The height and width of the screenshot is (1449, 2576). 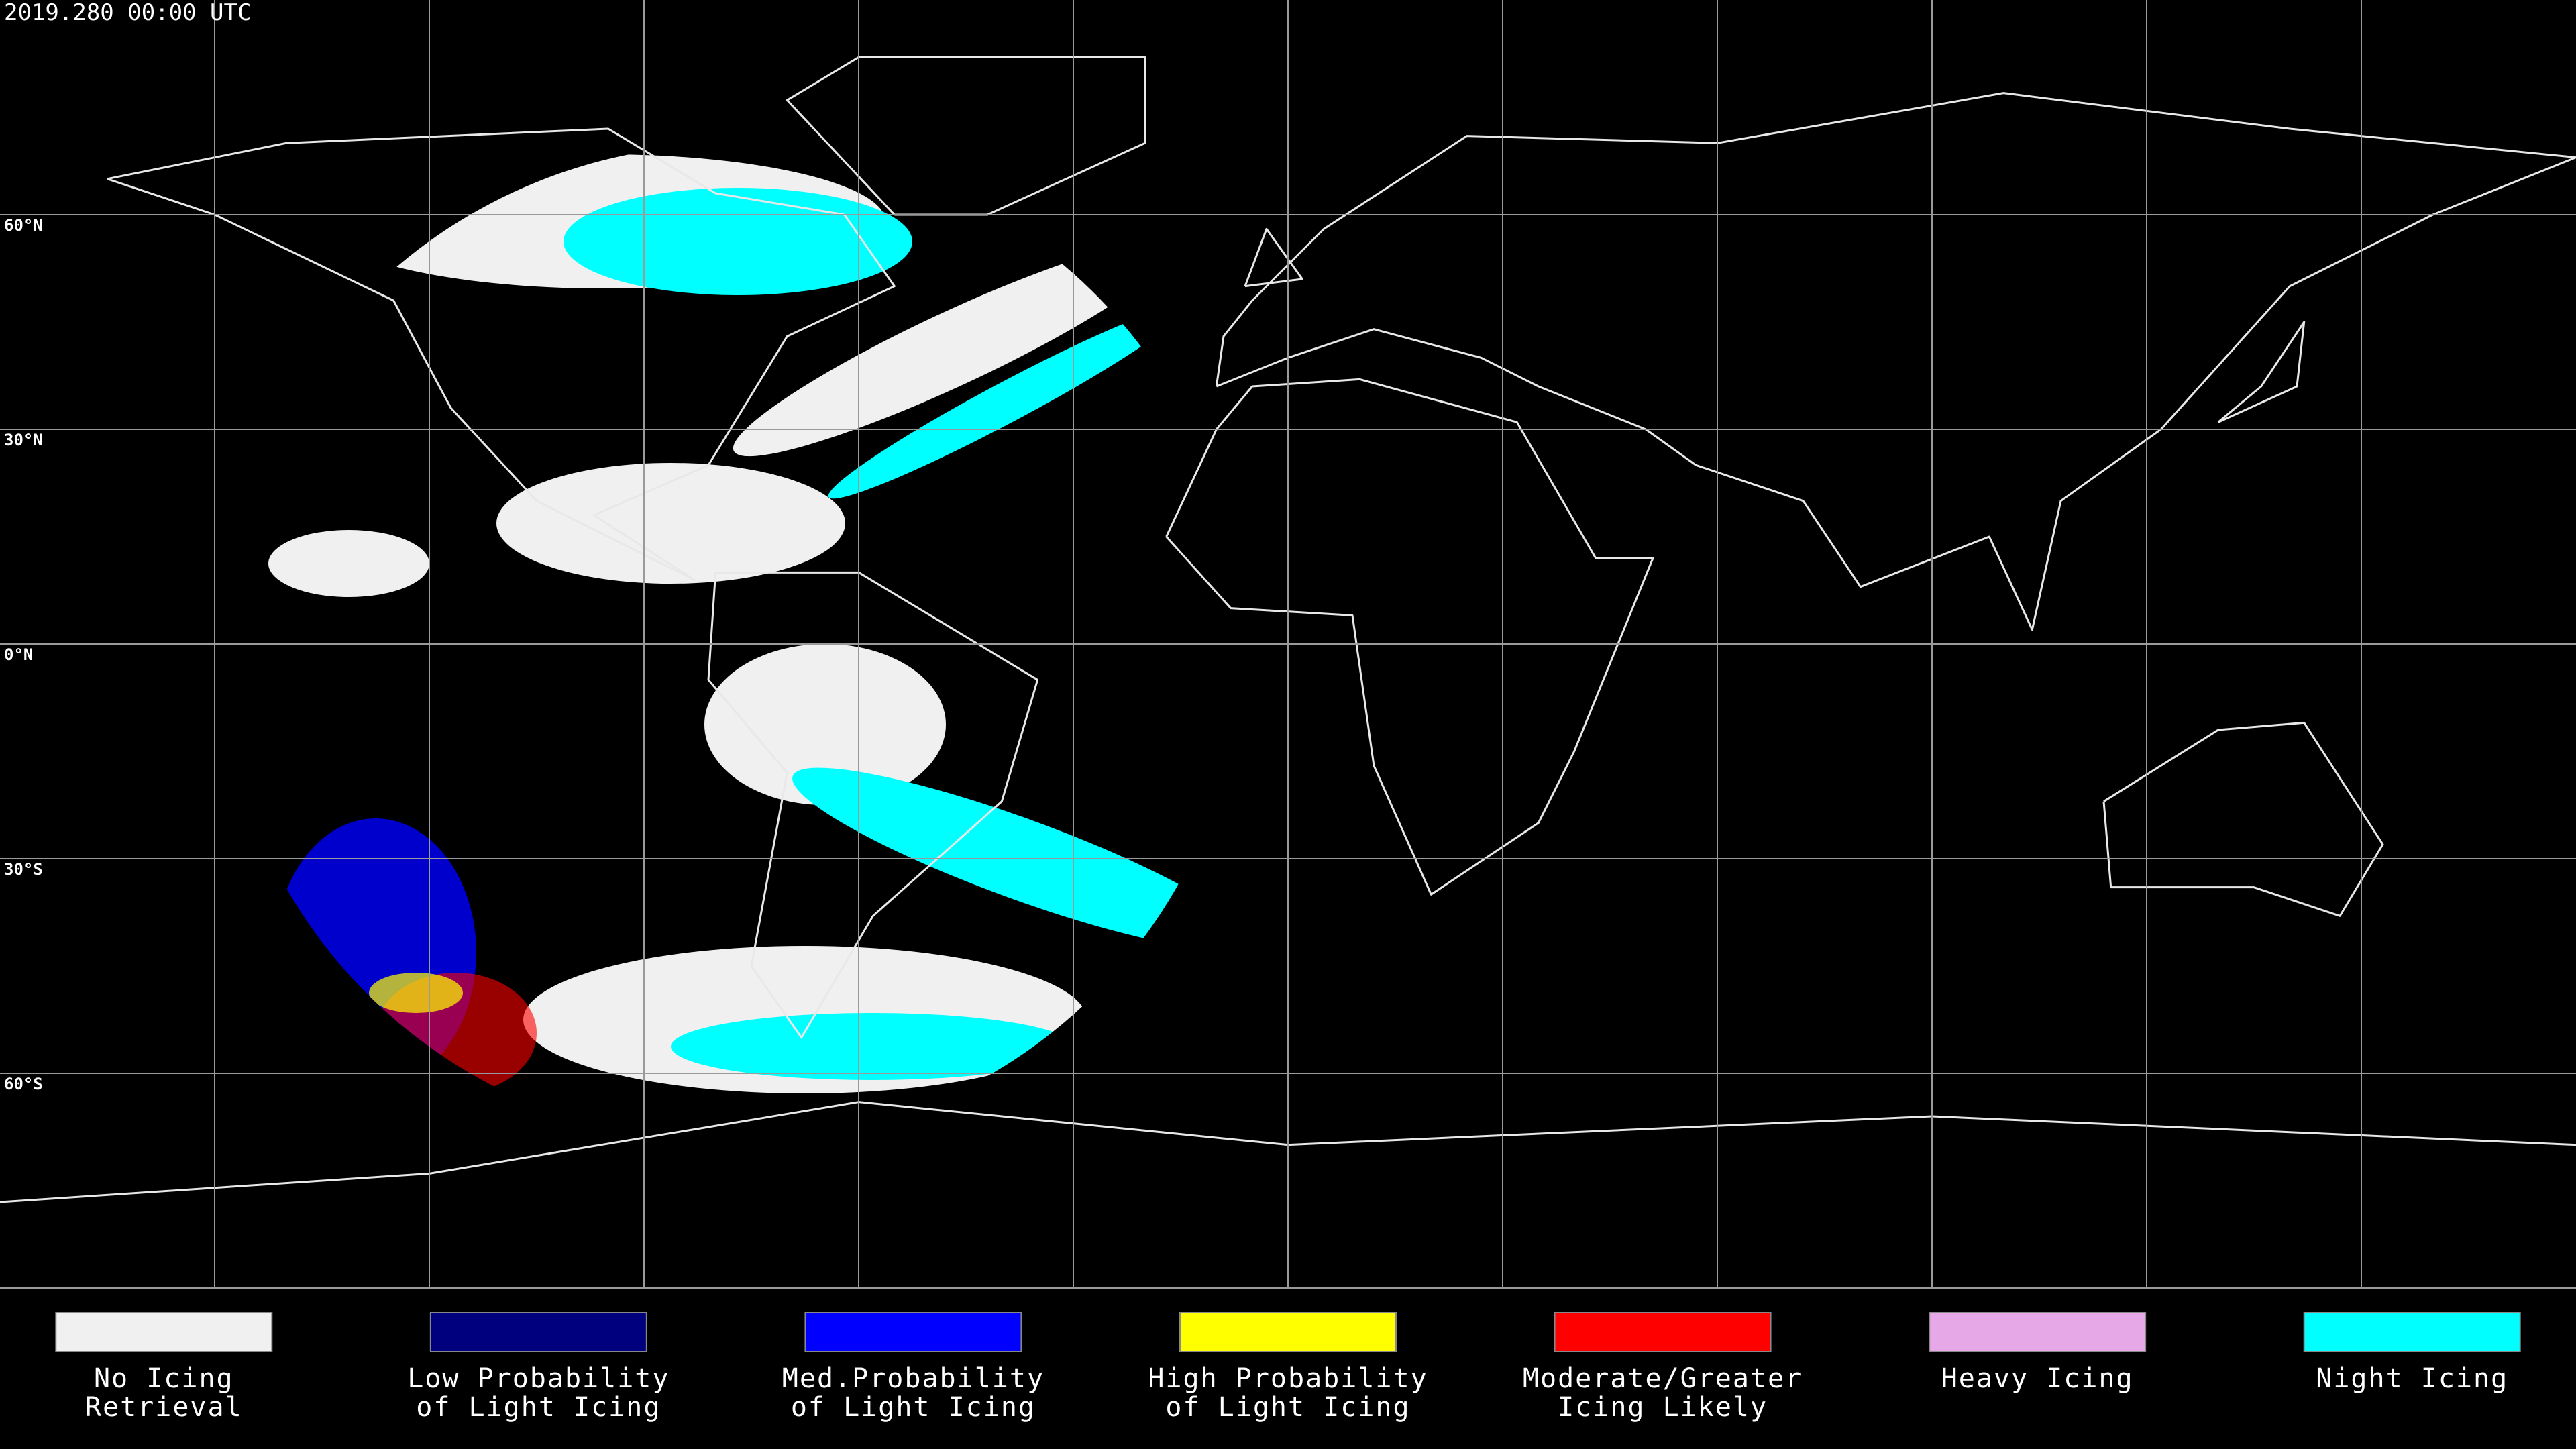 What do you see at coordinates (23, 225) in the screenshot?
I see `latitude-label: 60°N` at bounding box center [23, 225].